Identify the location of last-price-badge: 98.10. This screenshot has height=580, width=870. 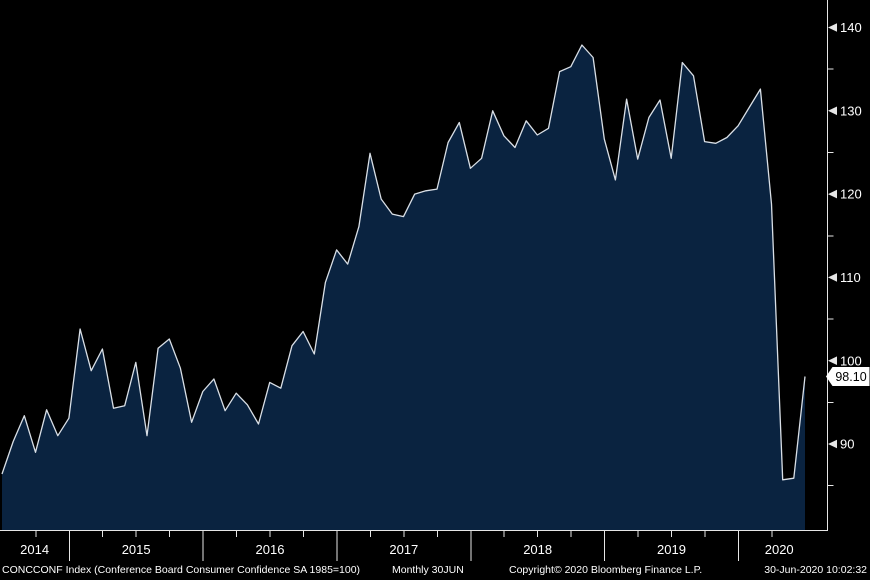
(848, 376).